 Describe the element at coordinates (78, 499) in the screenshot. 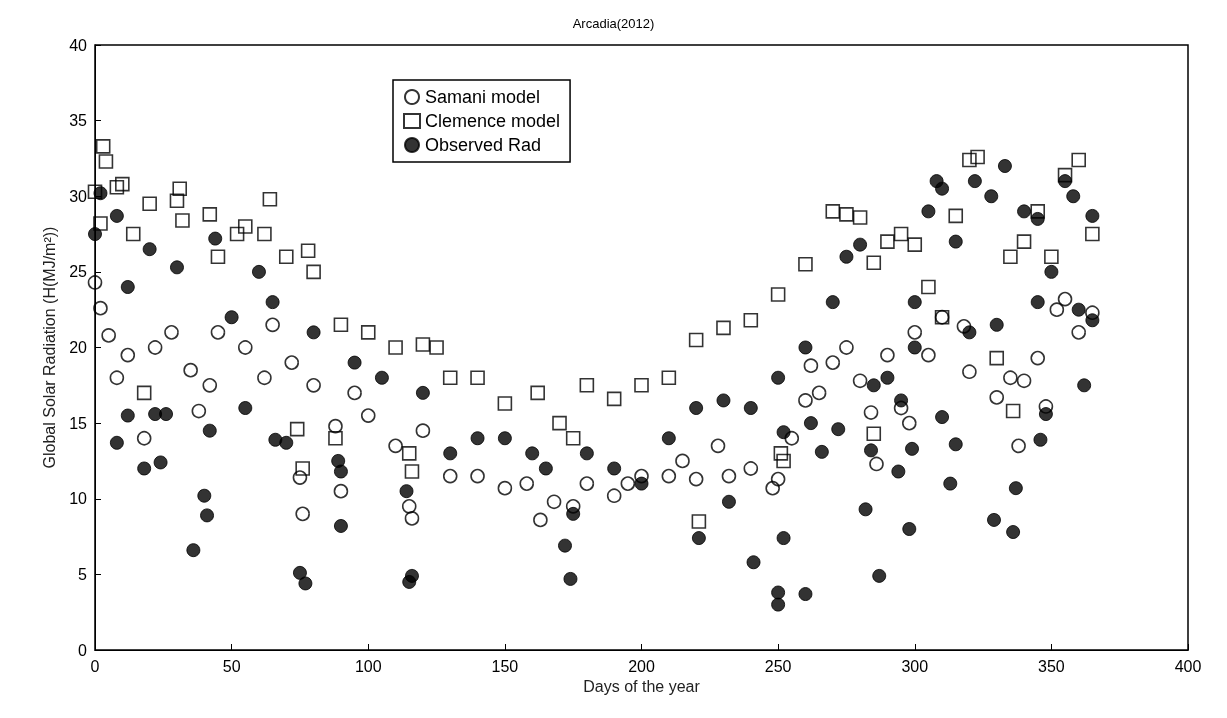

I see `y-tick-label: 10` at that location.